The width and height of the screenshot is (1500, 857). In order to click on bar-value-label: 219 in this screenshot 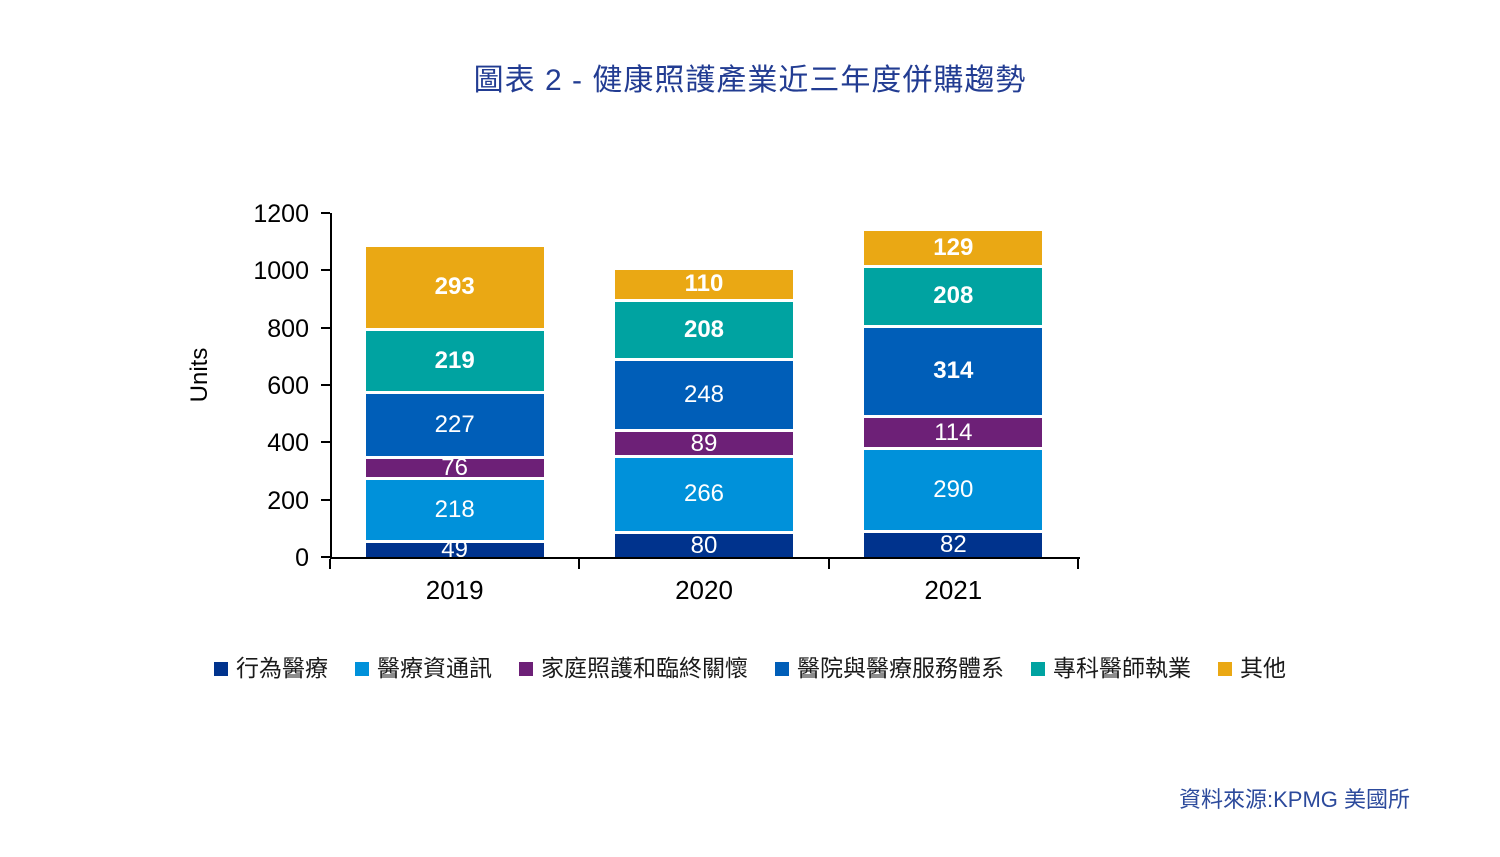, I will do `click(454, 360)`.